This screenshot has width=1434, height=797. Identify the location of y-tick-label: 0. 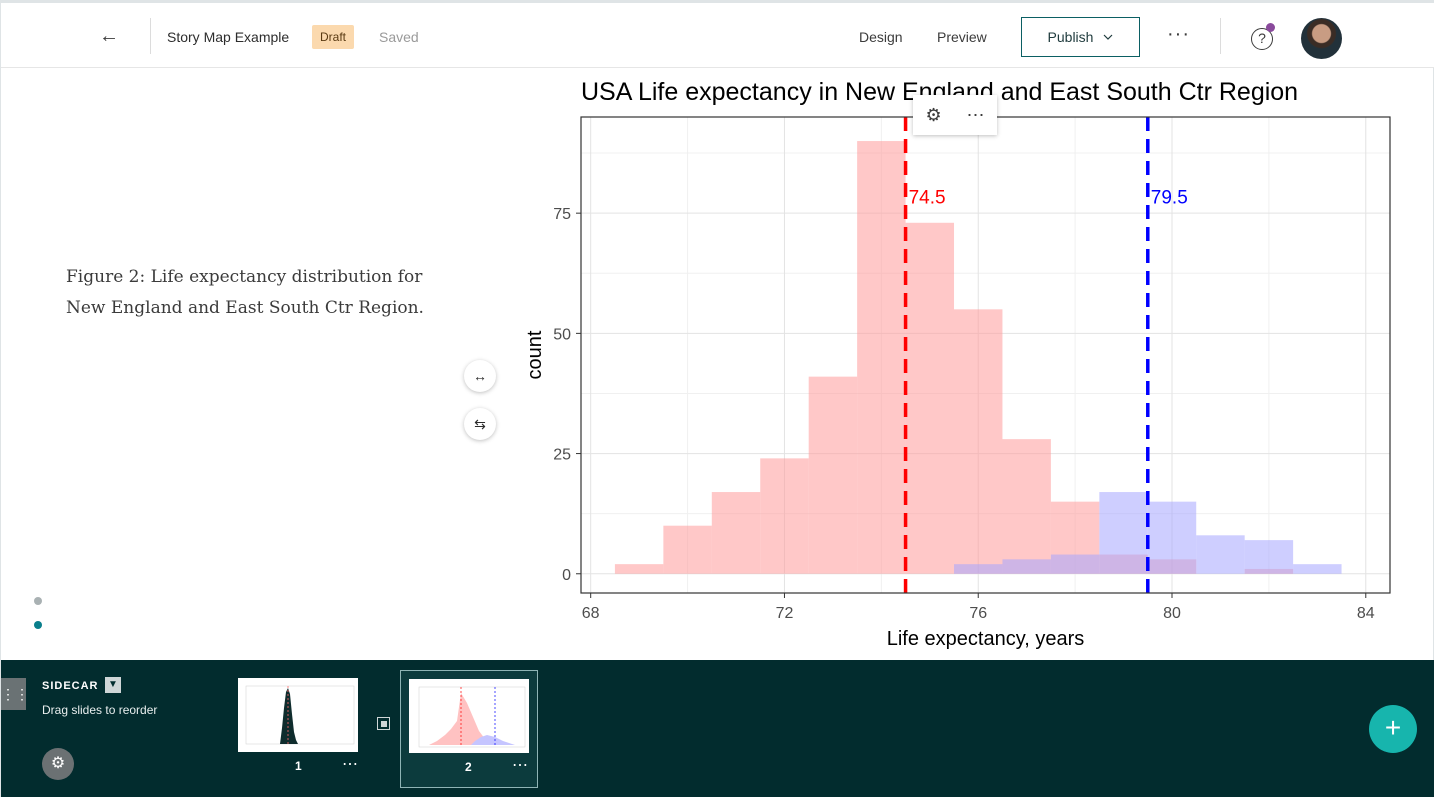
(566, 575).